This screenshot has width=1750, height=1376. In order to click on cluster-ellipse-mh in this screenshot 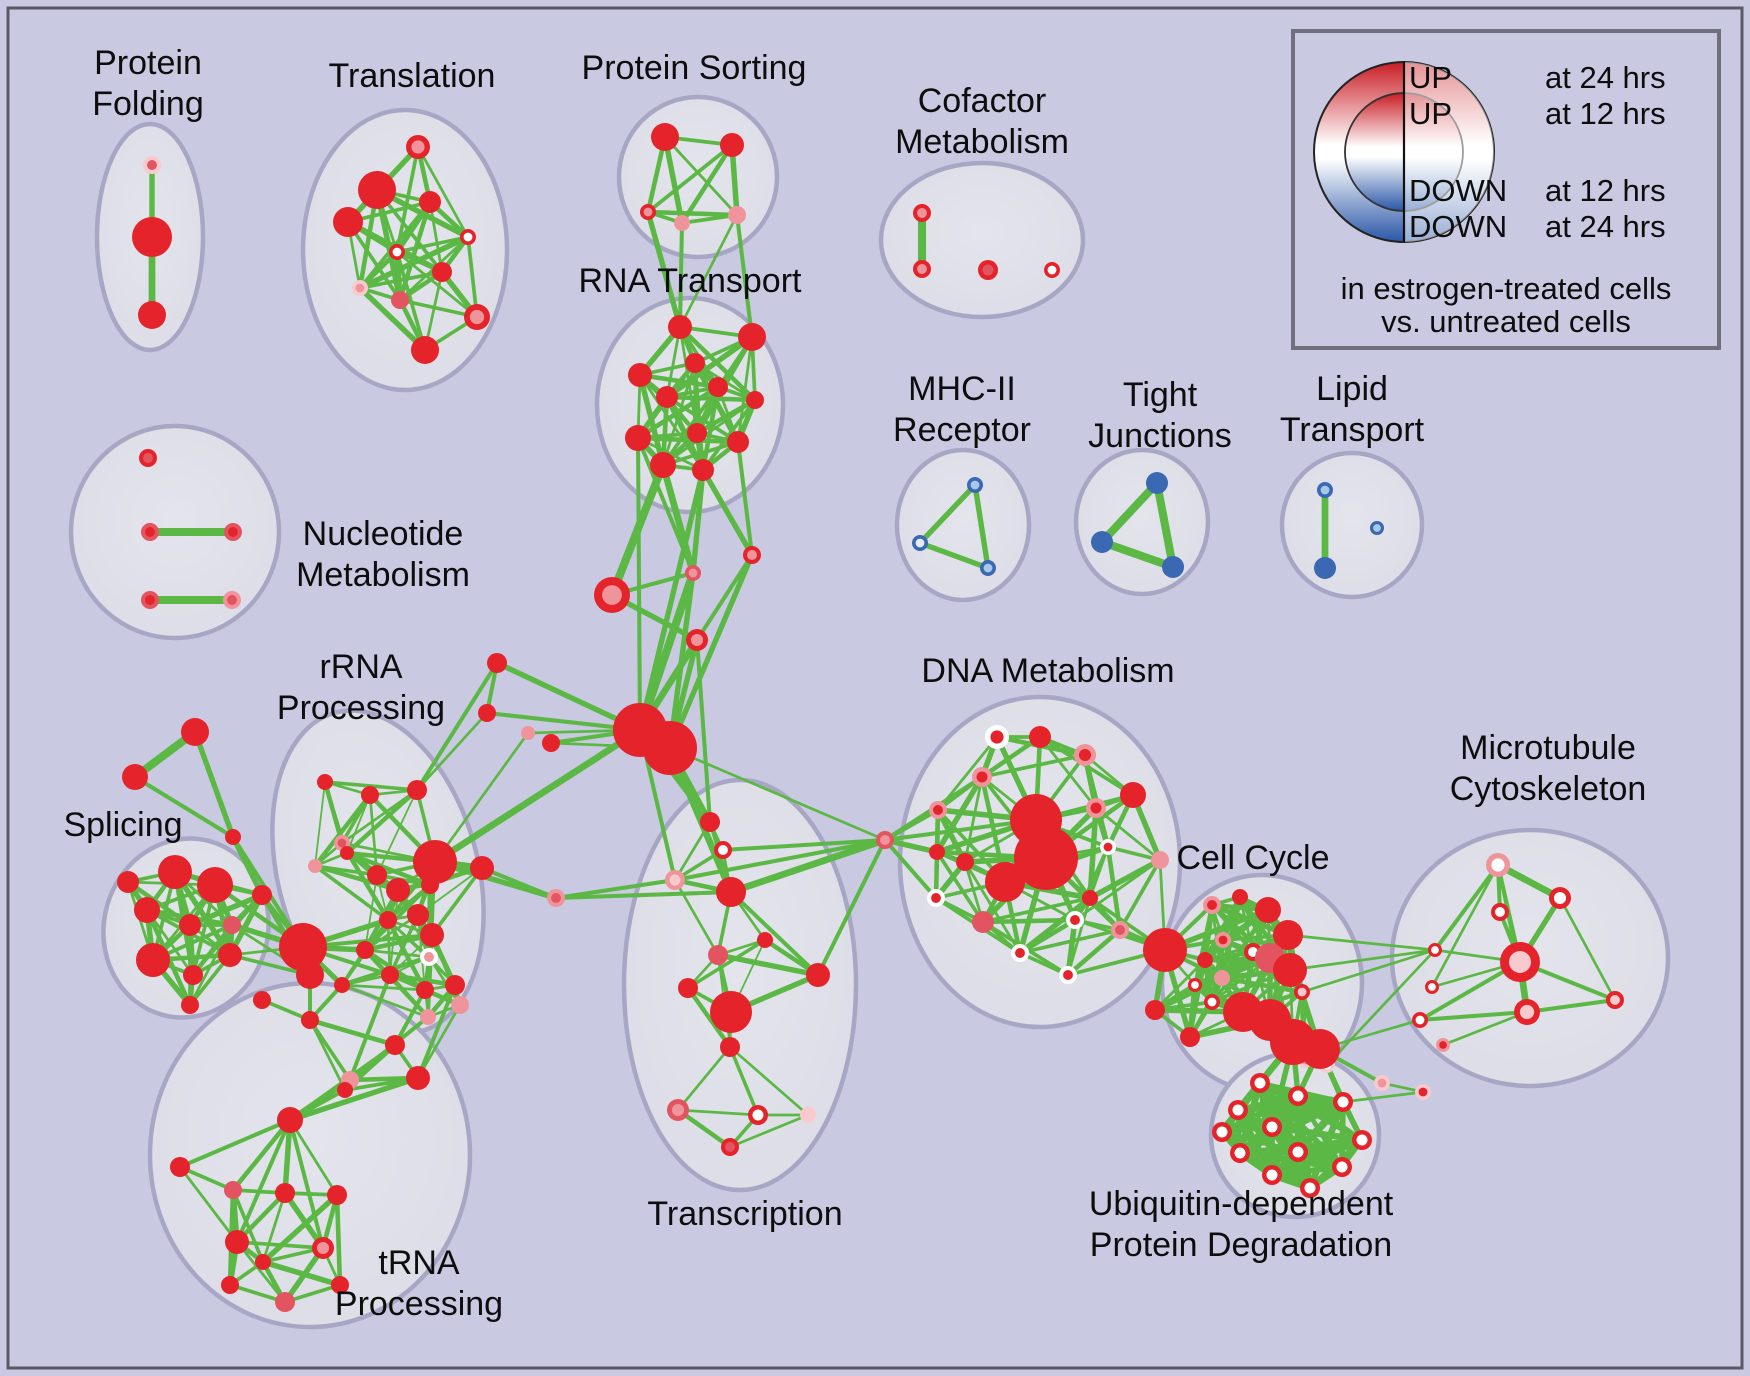, I will do `click(963, 525)`.